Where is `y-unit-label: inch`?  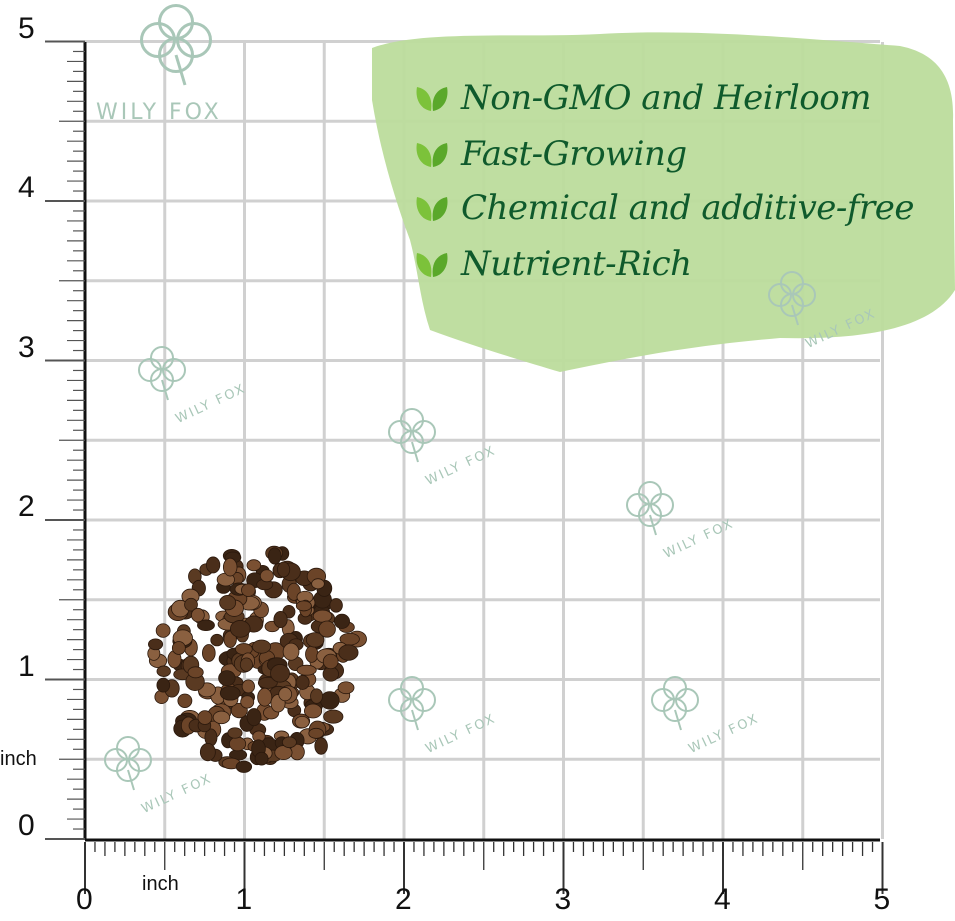 y-unit-label: inch is located at coordinates (18, 759).